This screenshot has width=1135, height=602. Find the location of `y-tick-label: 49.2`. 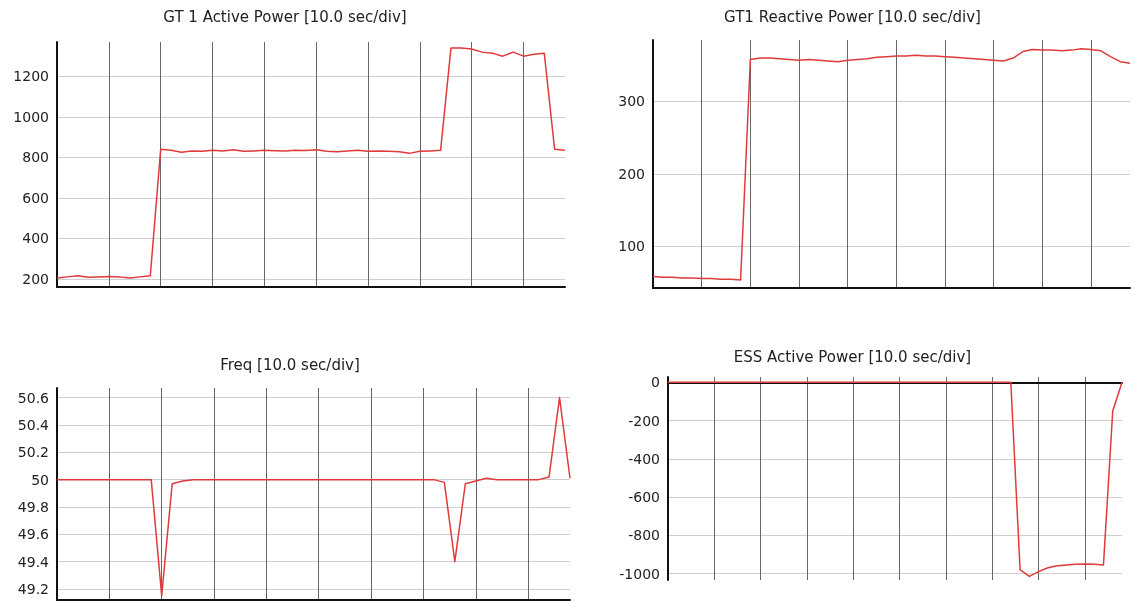

y-tick-label: 49.2 is located at coordinates (33, 589).